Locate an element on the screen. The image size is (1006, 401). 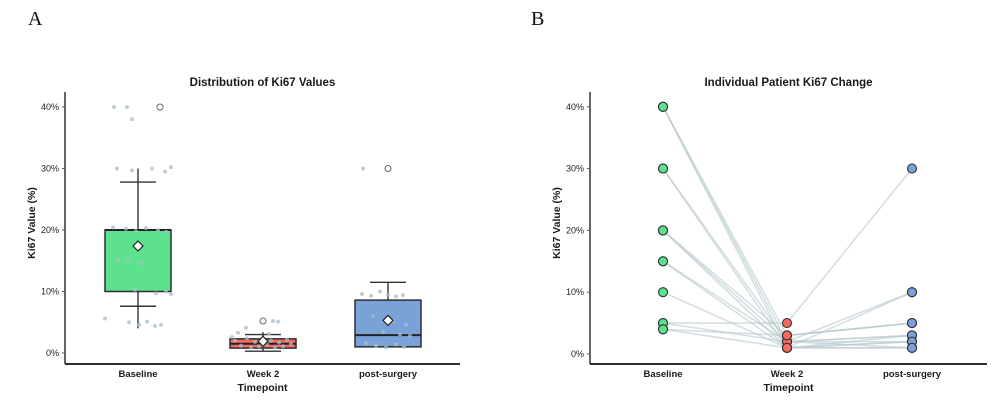
box-Baseline is located at coordinates (138, 261).